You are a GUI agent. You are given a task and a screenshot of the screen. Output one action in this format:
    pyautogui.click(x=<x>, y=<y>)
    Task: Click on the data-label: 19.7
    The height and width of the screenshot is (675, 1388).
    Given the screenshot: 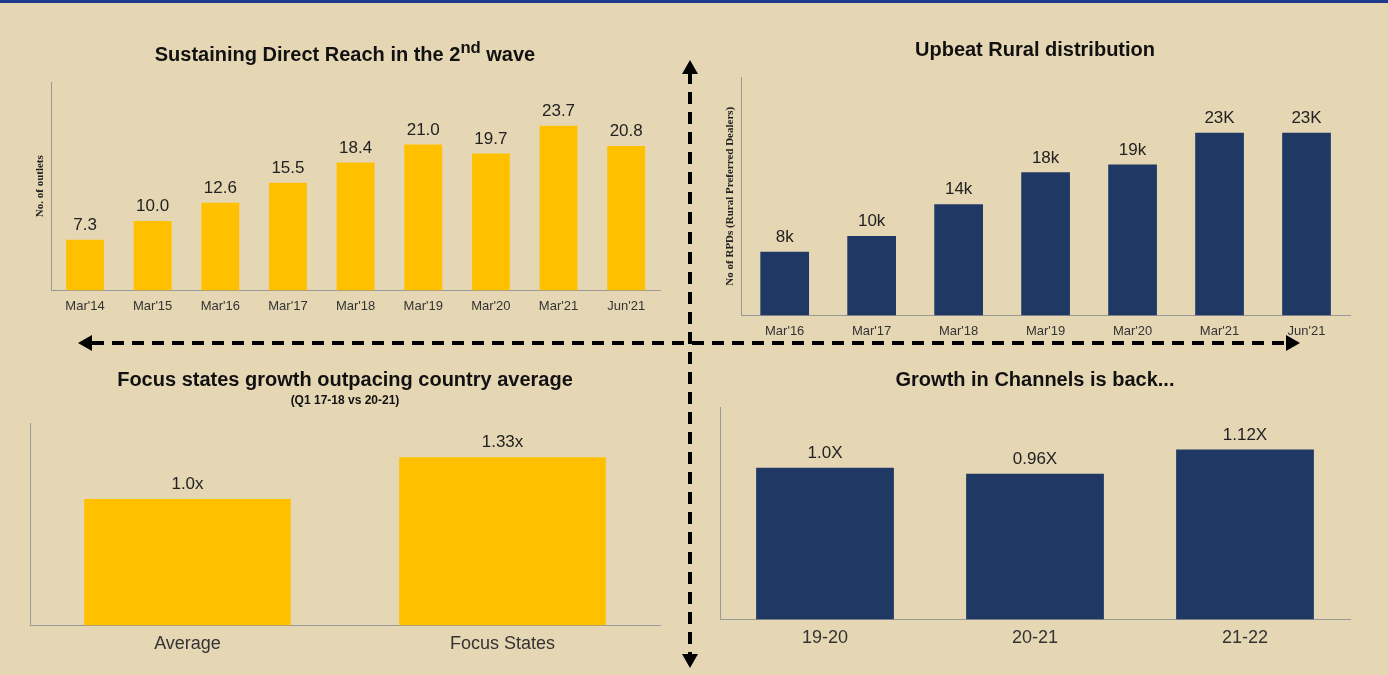 What is the action you would take?
    pyautogui.click(x=491, y=138)
    